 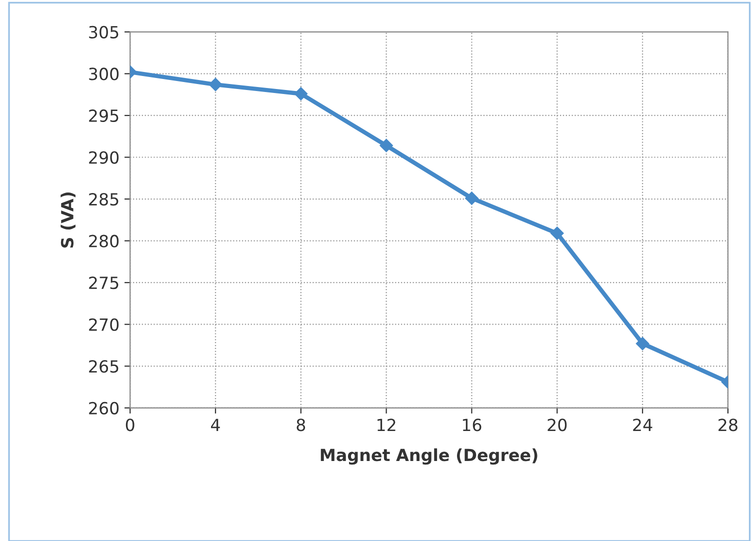 What do you see at coordinates (104, 324) in the screenshot?
I see `y-tick-label: 270` at bounding box center [104, 324].